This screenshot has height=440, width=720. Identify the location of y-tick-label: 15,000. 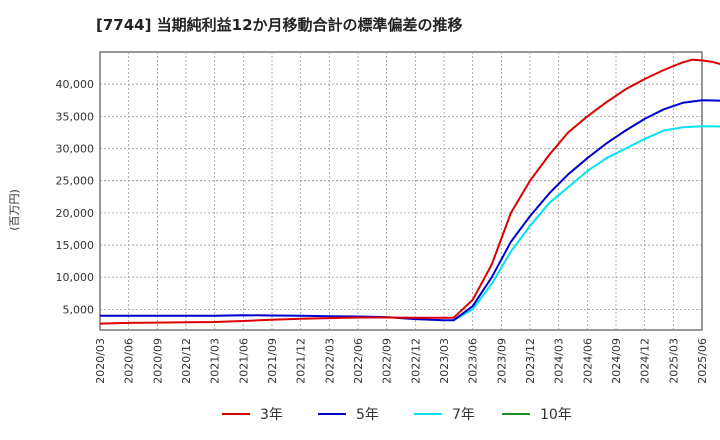
(75, 245).